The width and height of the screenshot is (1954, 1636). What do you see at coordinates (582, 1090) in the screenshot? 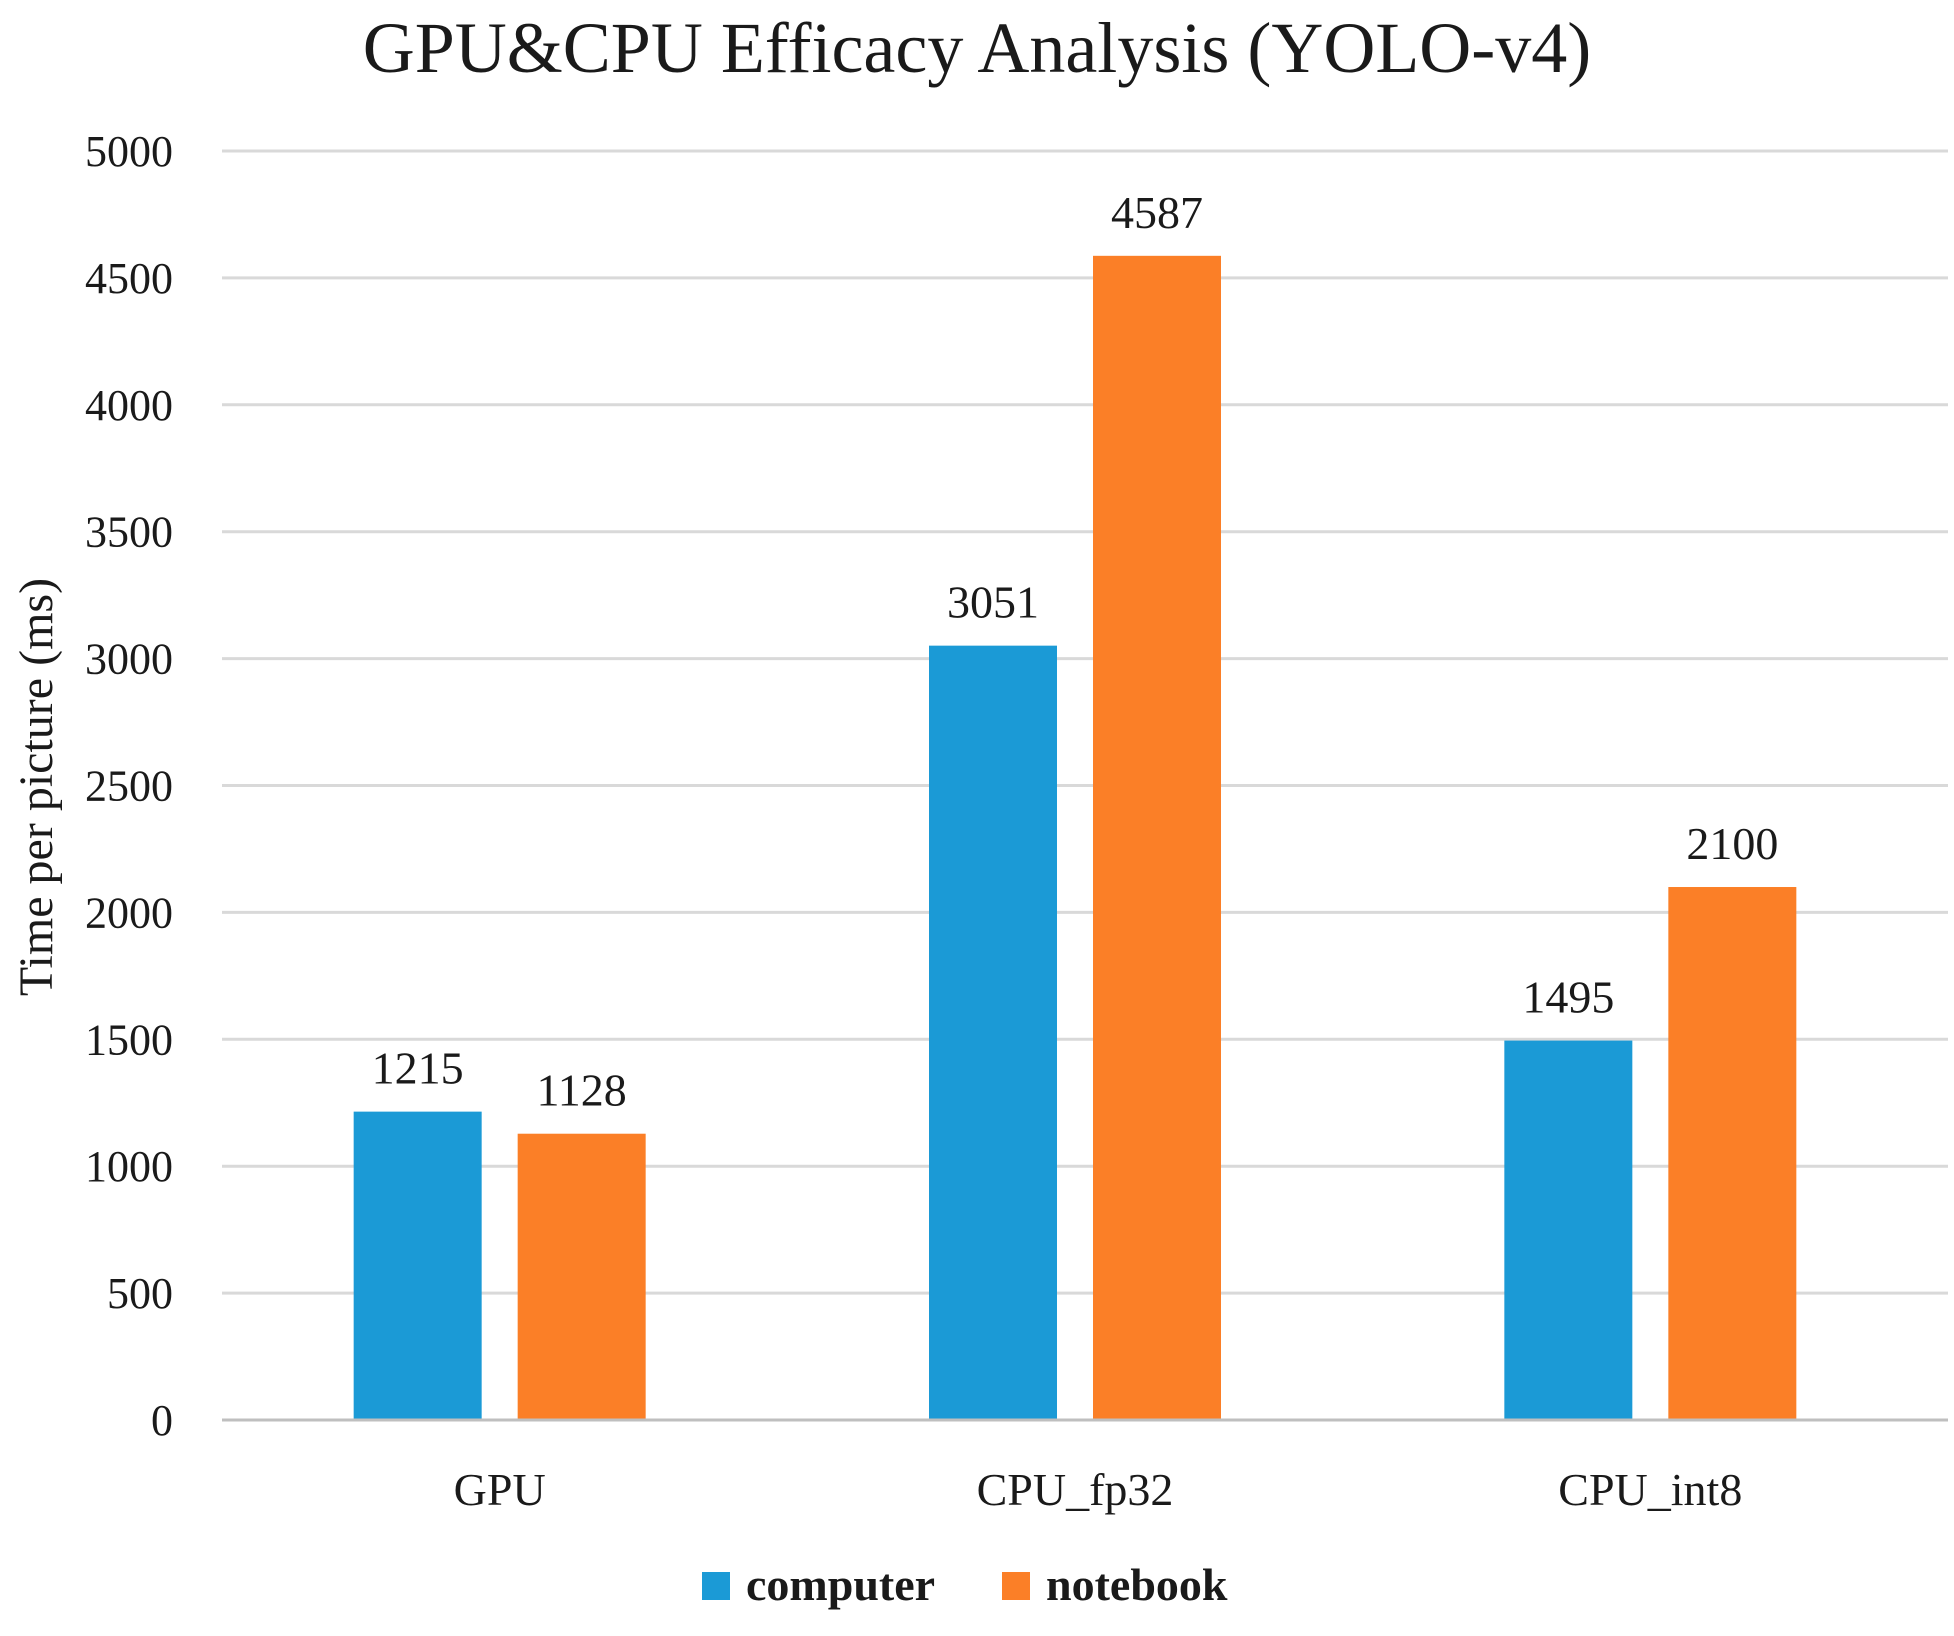
I see `data-label-notebook-GPU: 1128` at bounding box center [582, 1090].